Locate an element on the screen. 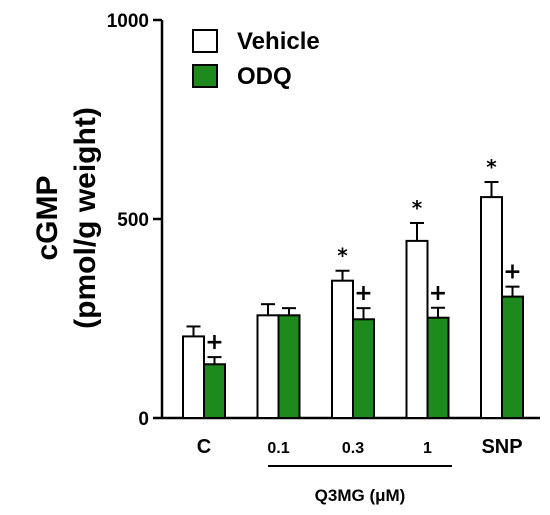 The width and height of the screenshot is (550, 515). y-tick-label: 1000 is located at coordinates (128, 21).